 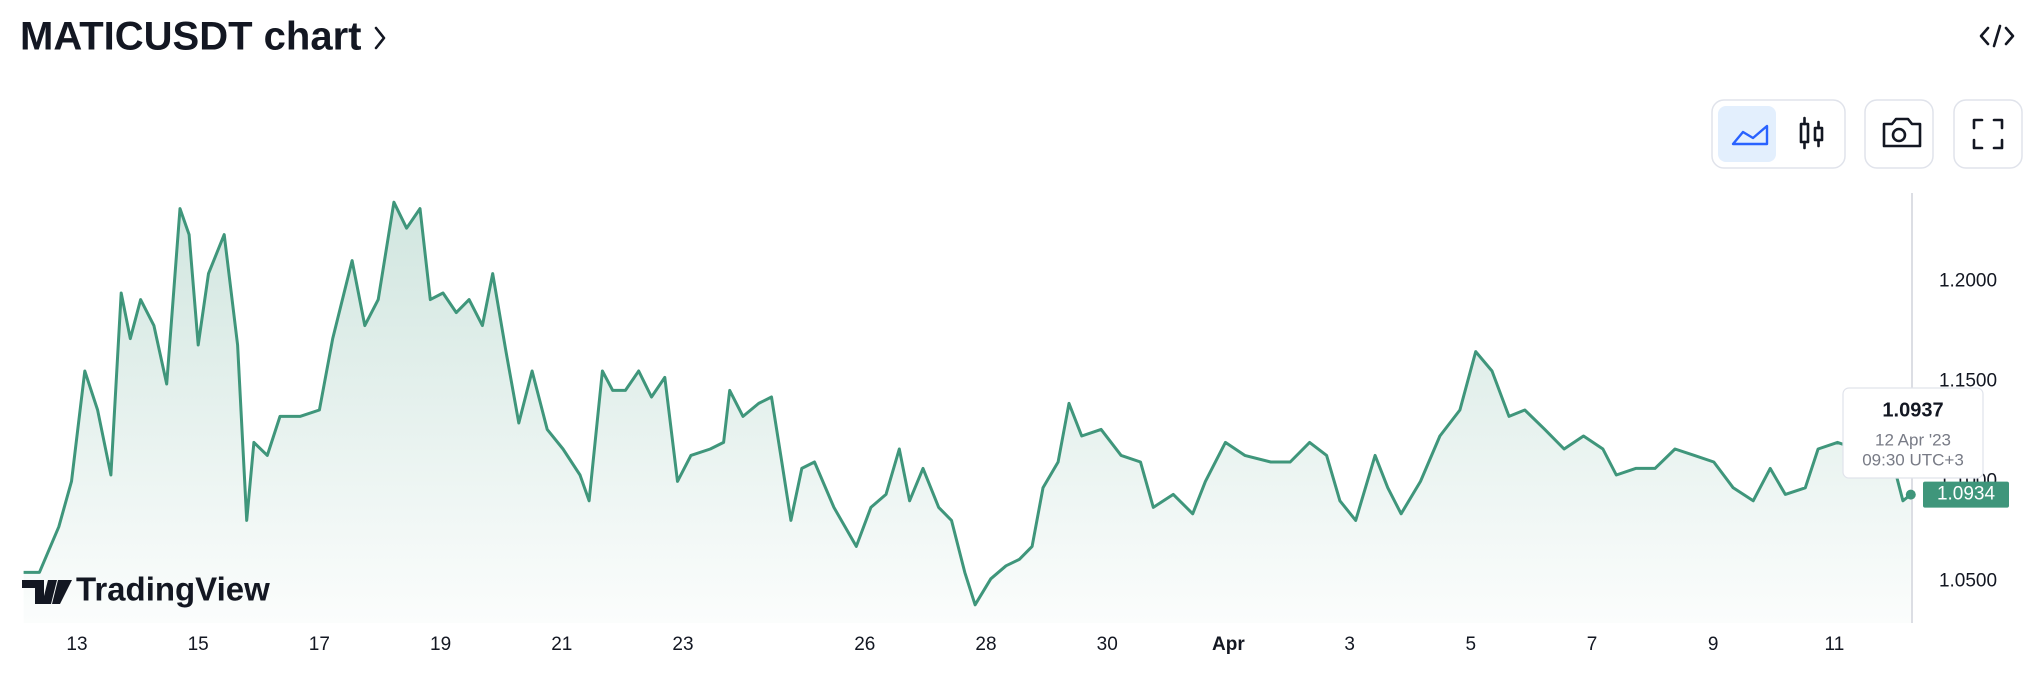 I want to click on chart-title: MATICUSDT chart, so click(x=190, y=37).